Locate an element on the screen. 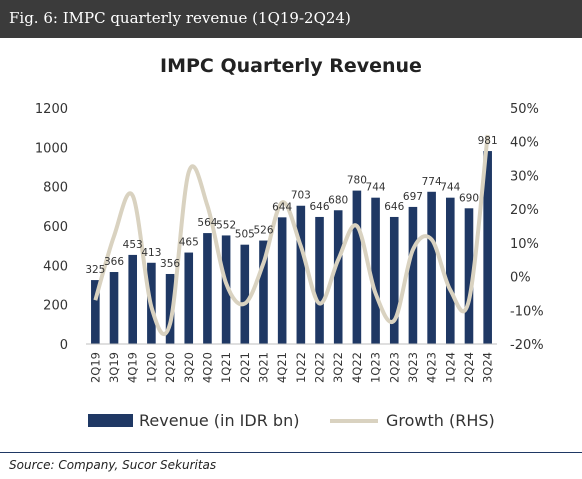 This screenshot has height=479, width=582. y-right-tick-label: -20% is located at coordinates (527, 345).